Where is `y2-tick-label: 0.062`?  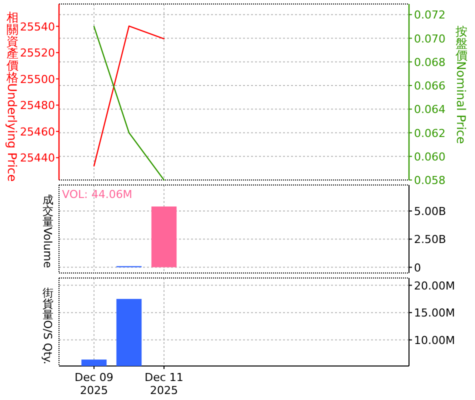 y2-tick-label: 0.062 is located at coordinates (430, 133).